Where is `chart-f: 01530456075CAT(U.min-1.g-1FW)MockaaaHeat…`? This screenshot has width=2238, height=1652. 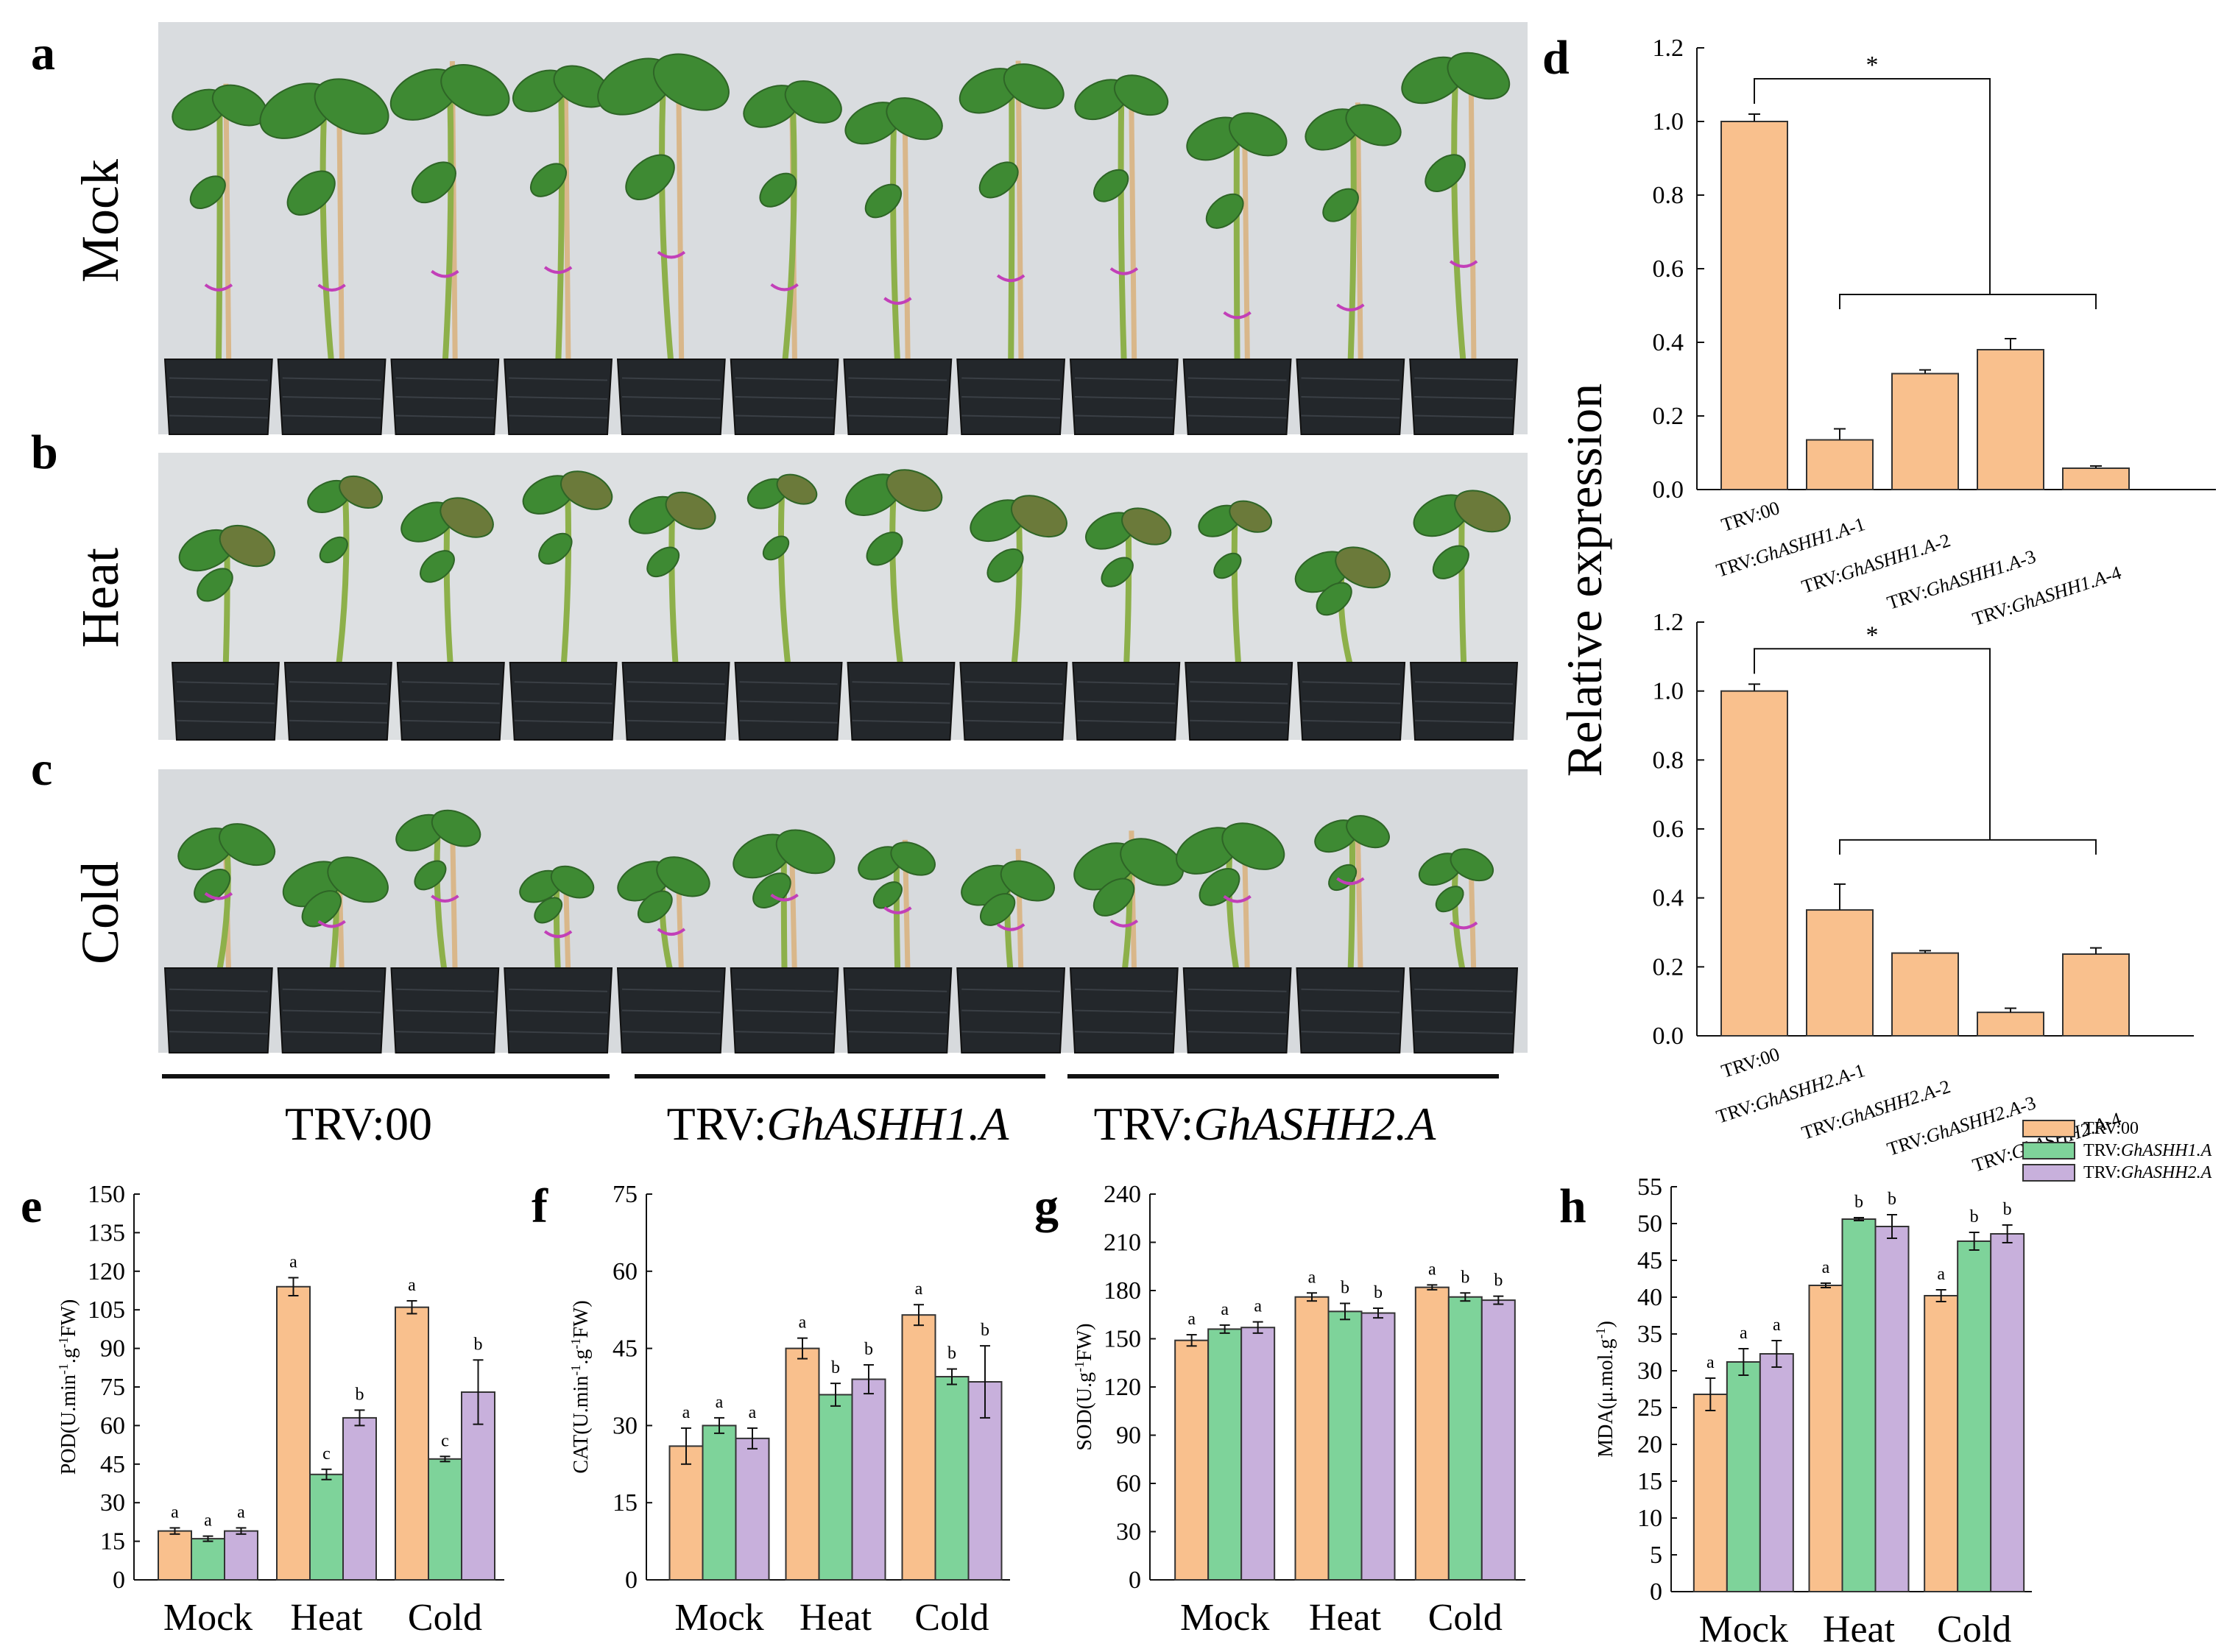
chart-f: 01530456075CAT(U.min-1.g-1FW)MockaaaHeat… is located at coordinates (789, 1410).